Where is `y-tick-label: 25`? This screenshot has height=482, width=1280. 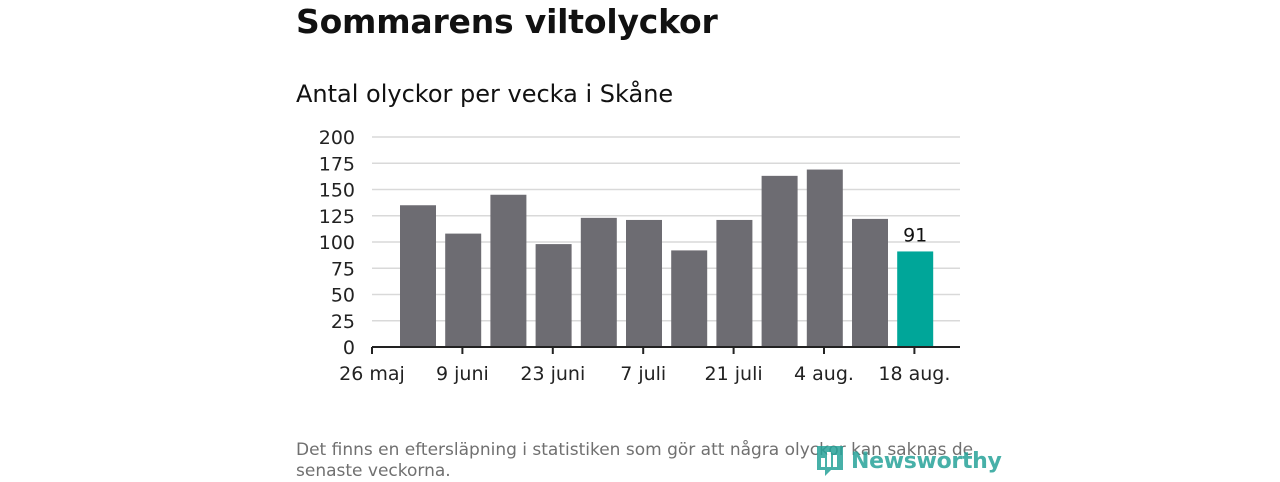 y-tick-label: 25 is located at coordinates (343, 322).